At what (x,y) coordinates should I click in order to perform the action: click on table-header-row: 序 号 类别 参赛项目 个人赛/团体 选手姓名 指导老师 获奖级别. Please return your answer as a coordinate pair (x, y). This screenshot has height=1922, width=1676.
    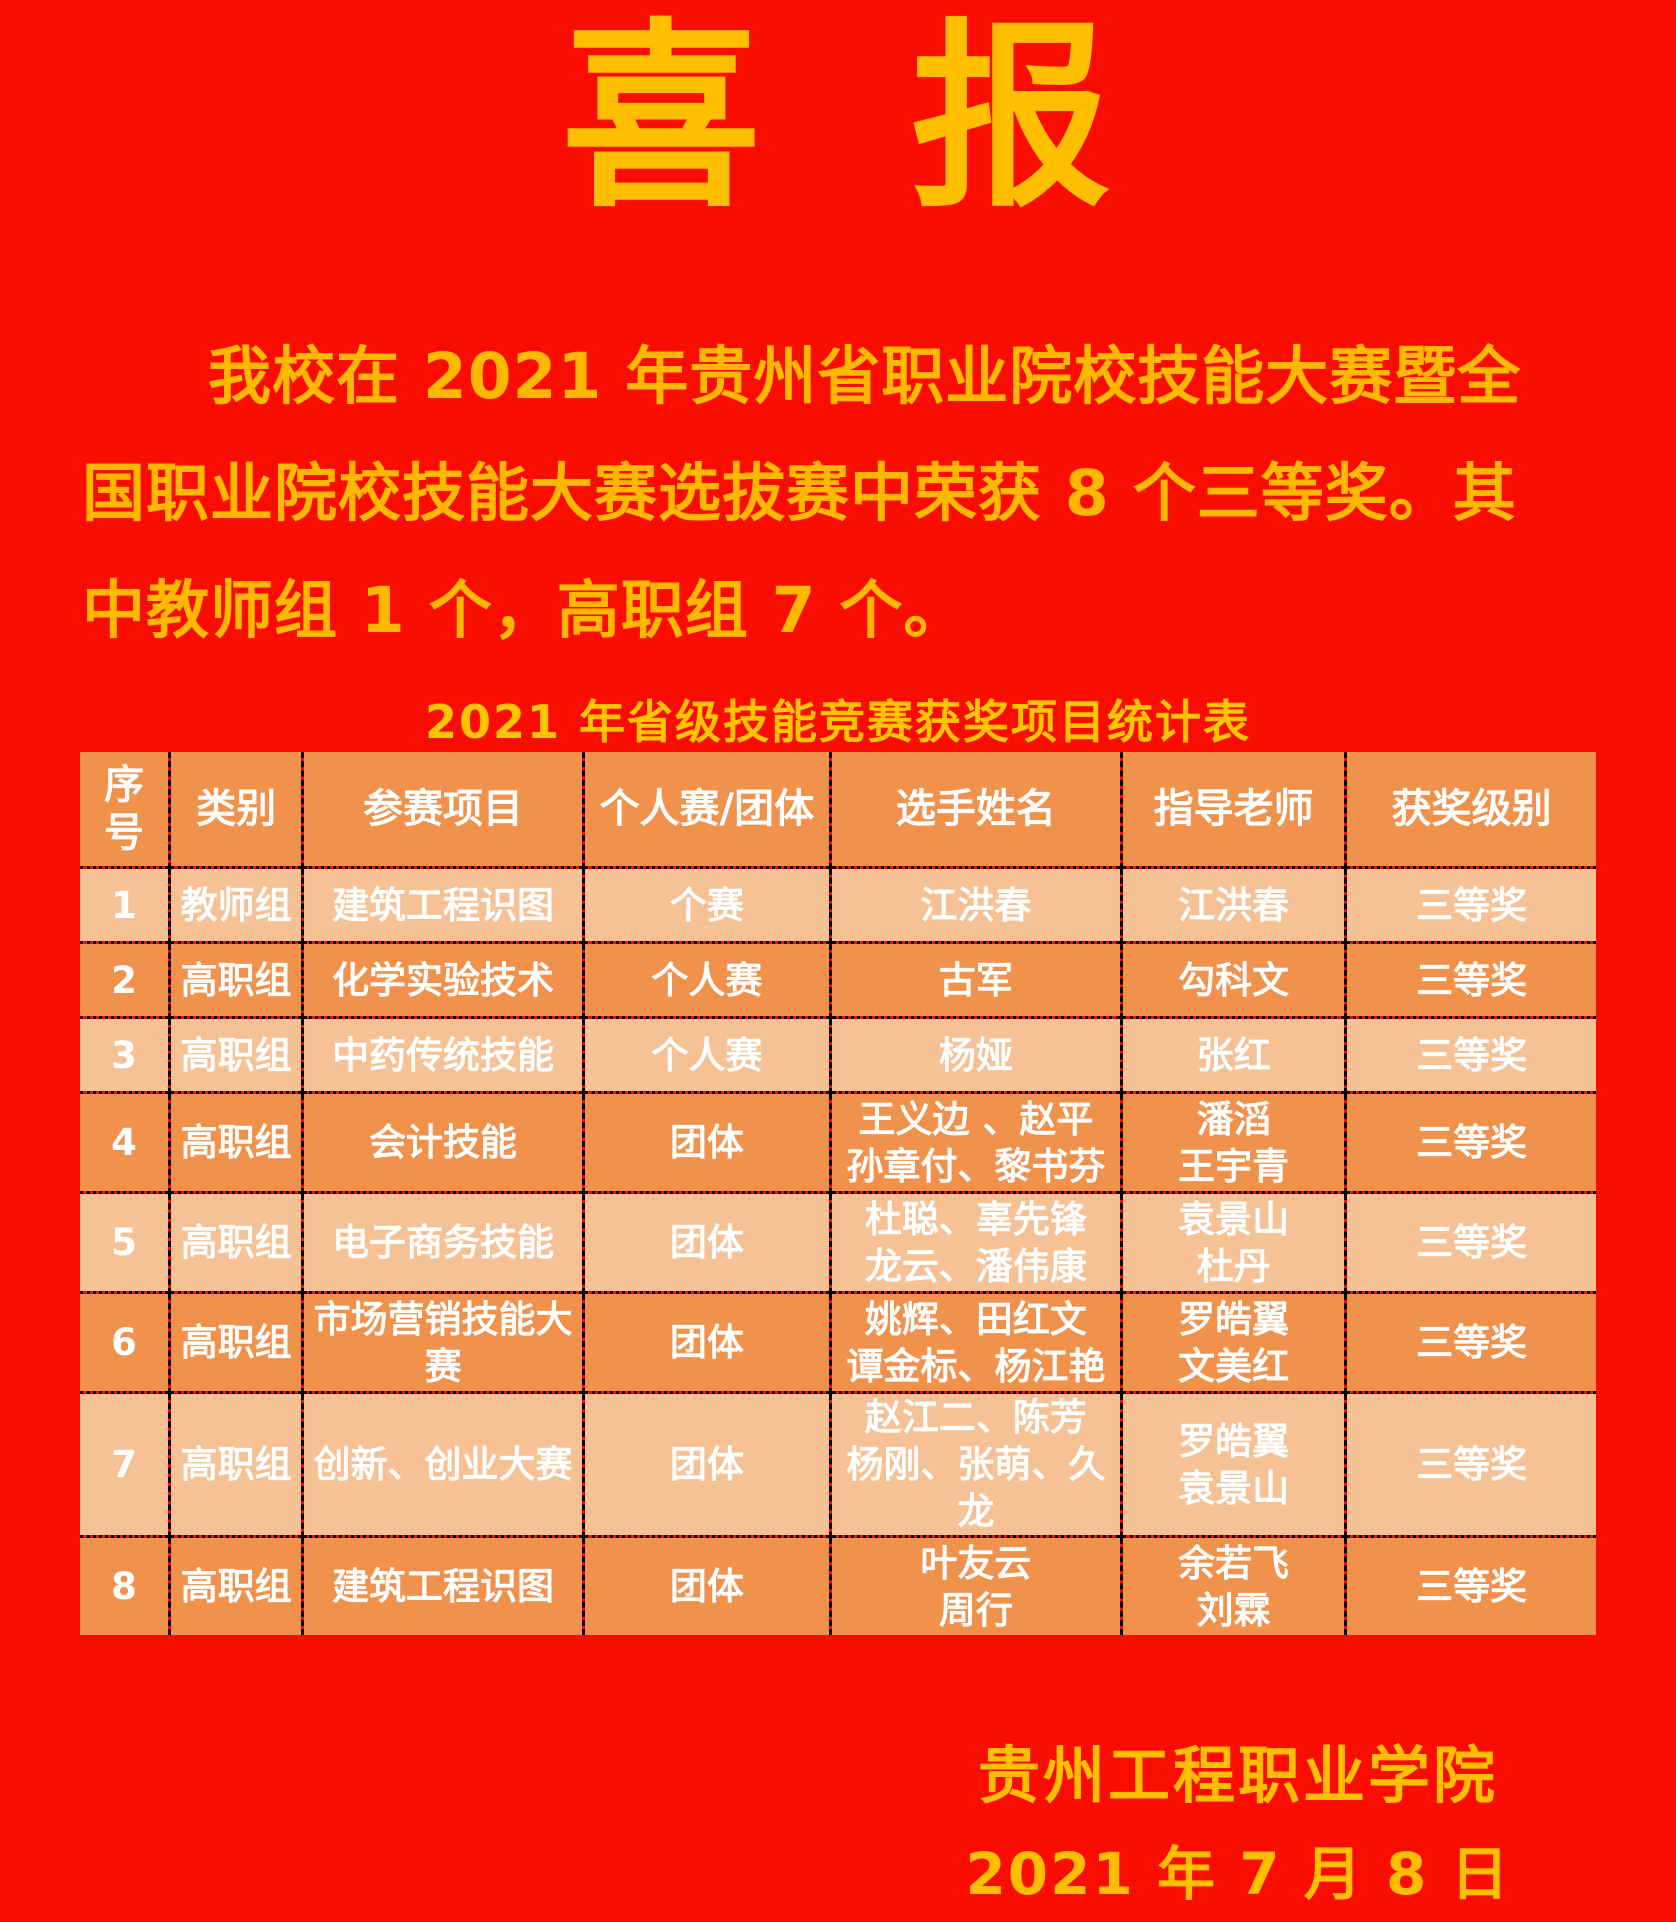
    Looking at the image, I should click on (838, 810).